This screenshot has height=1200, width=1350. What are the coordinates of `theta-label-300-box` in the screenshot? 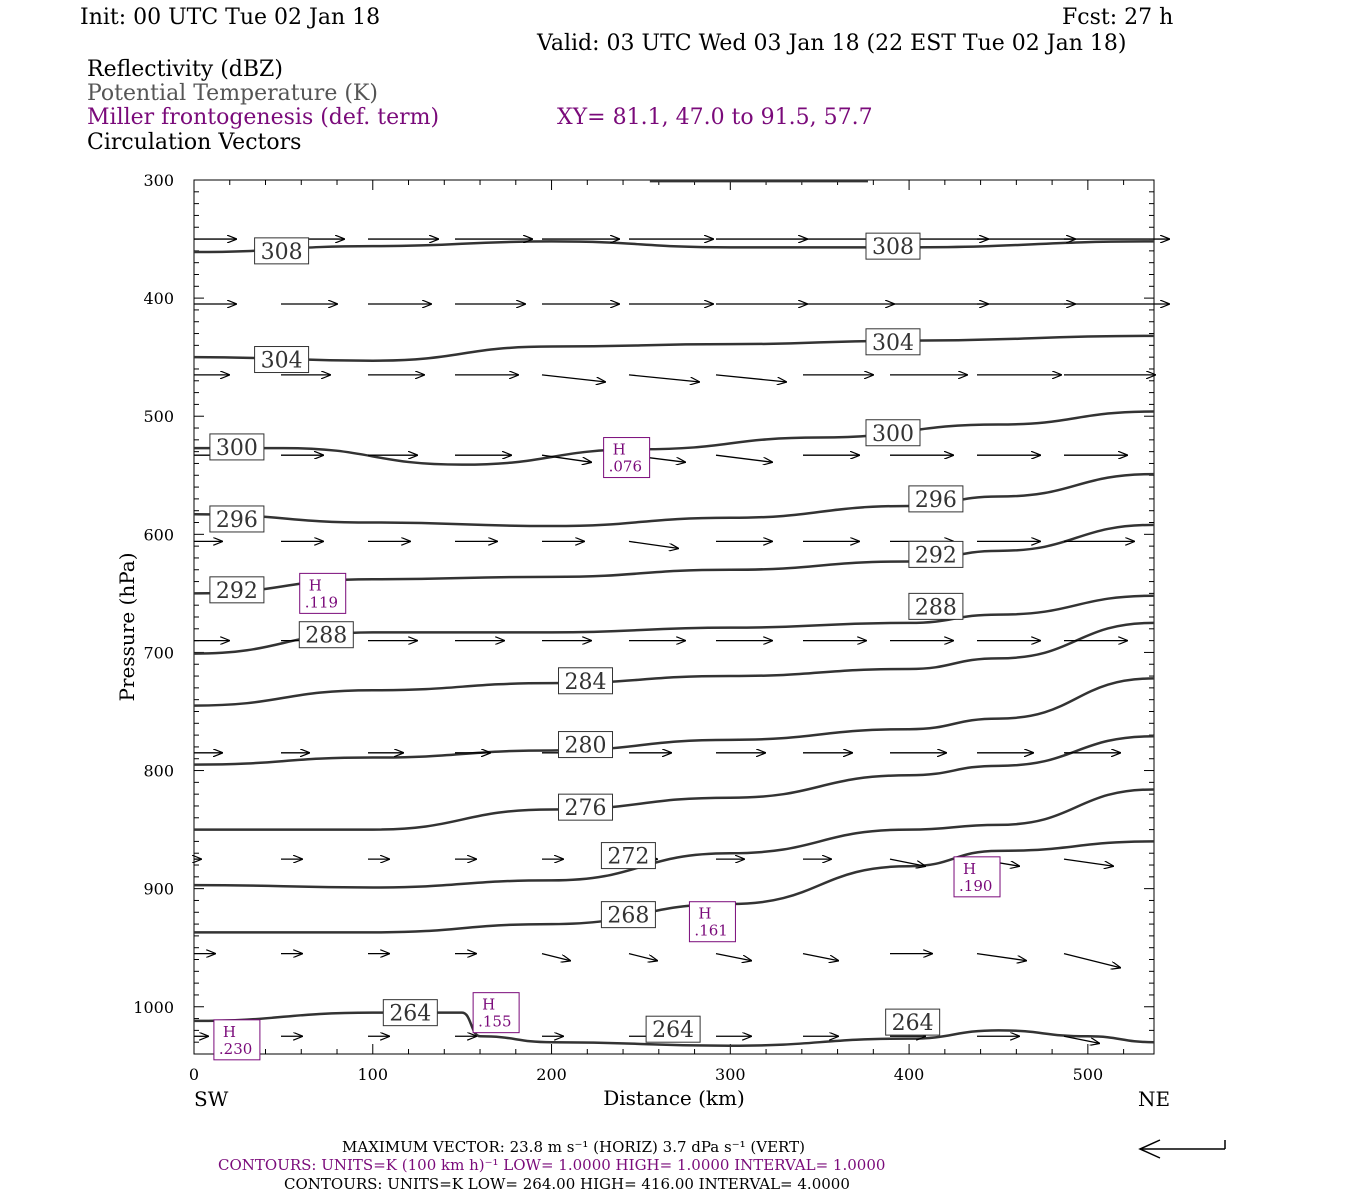 It's located at (237, 447).